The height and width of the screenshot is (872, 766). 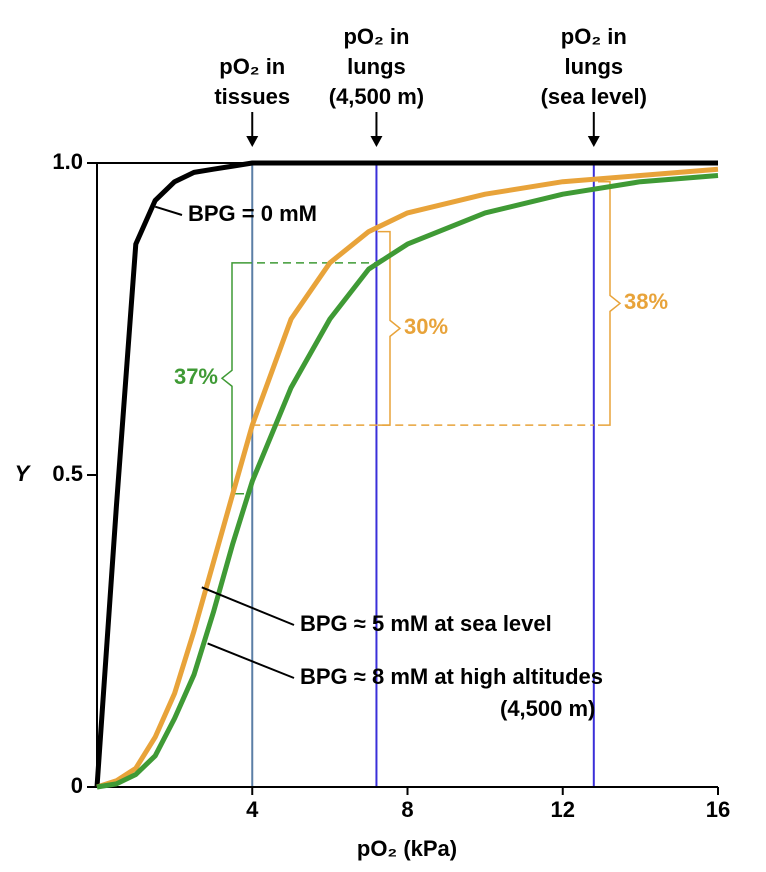 I want to click on series-label: BPG = 0 mM, so click(x=252, y=213).